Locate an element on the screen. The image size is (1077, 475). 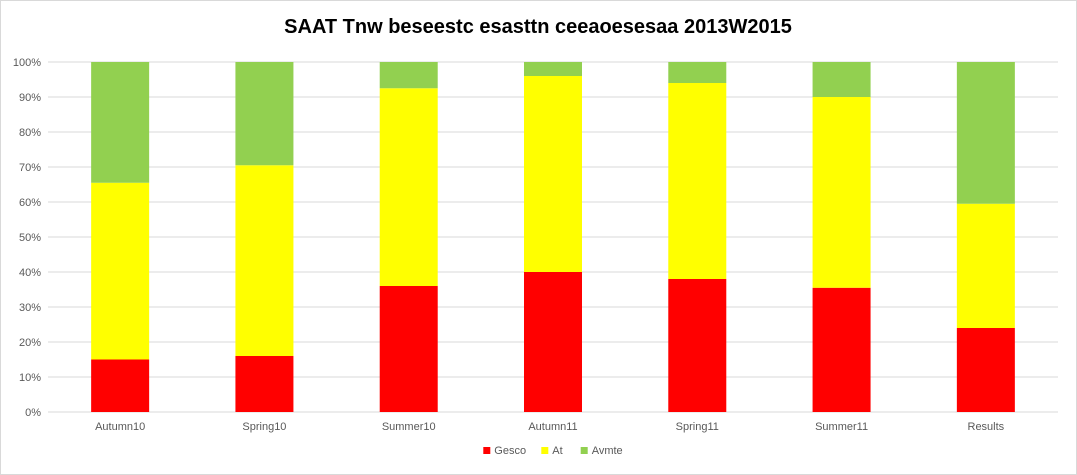
x-tick-label: Spring10 is located at coordinates (264, 427).